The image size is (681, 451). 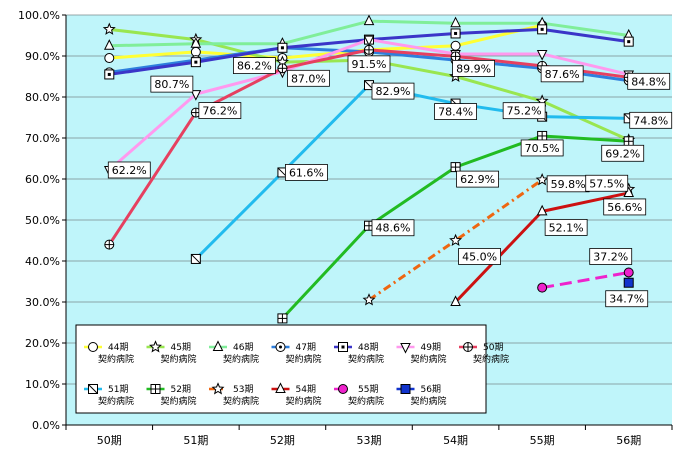 What do you see at coordinates (566, 227) in the screenshot?
I see `data-label: 52.1%` at bounding box center [566, 227].